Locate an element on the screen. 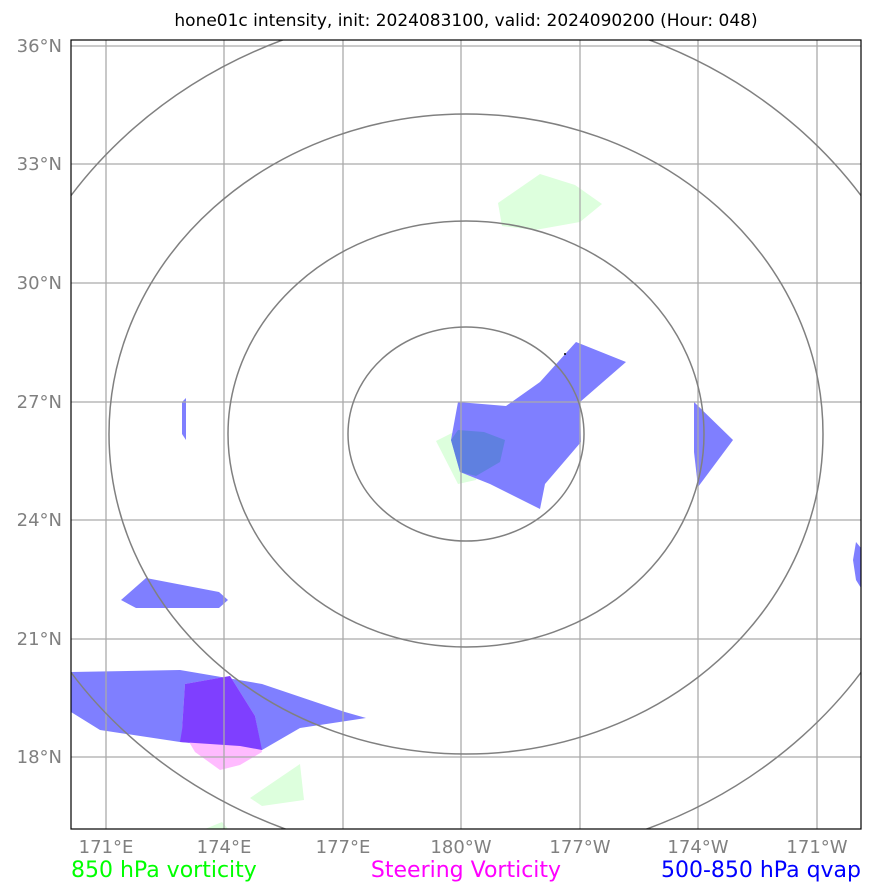  lon-tick-label: 174°E is located at coordinates (224, 847).